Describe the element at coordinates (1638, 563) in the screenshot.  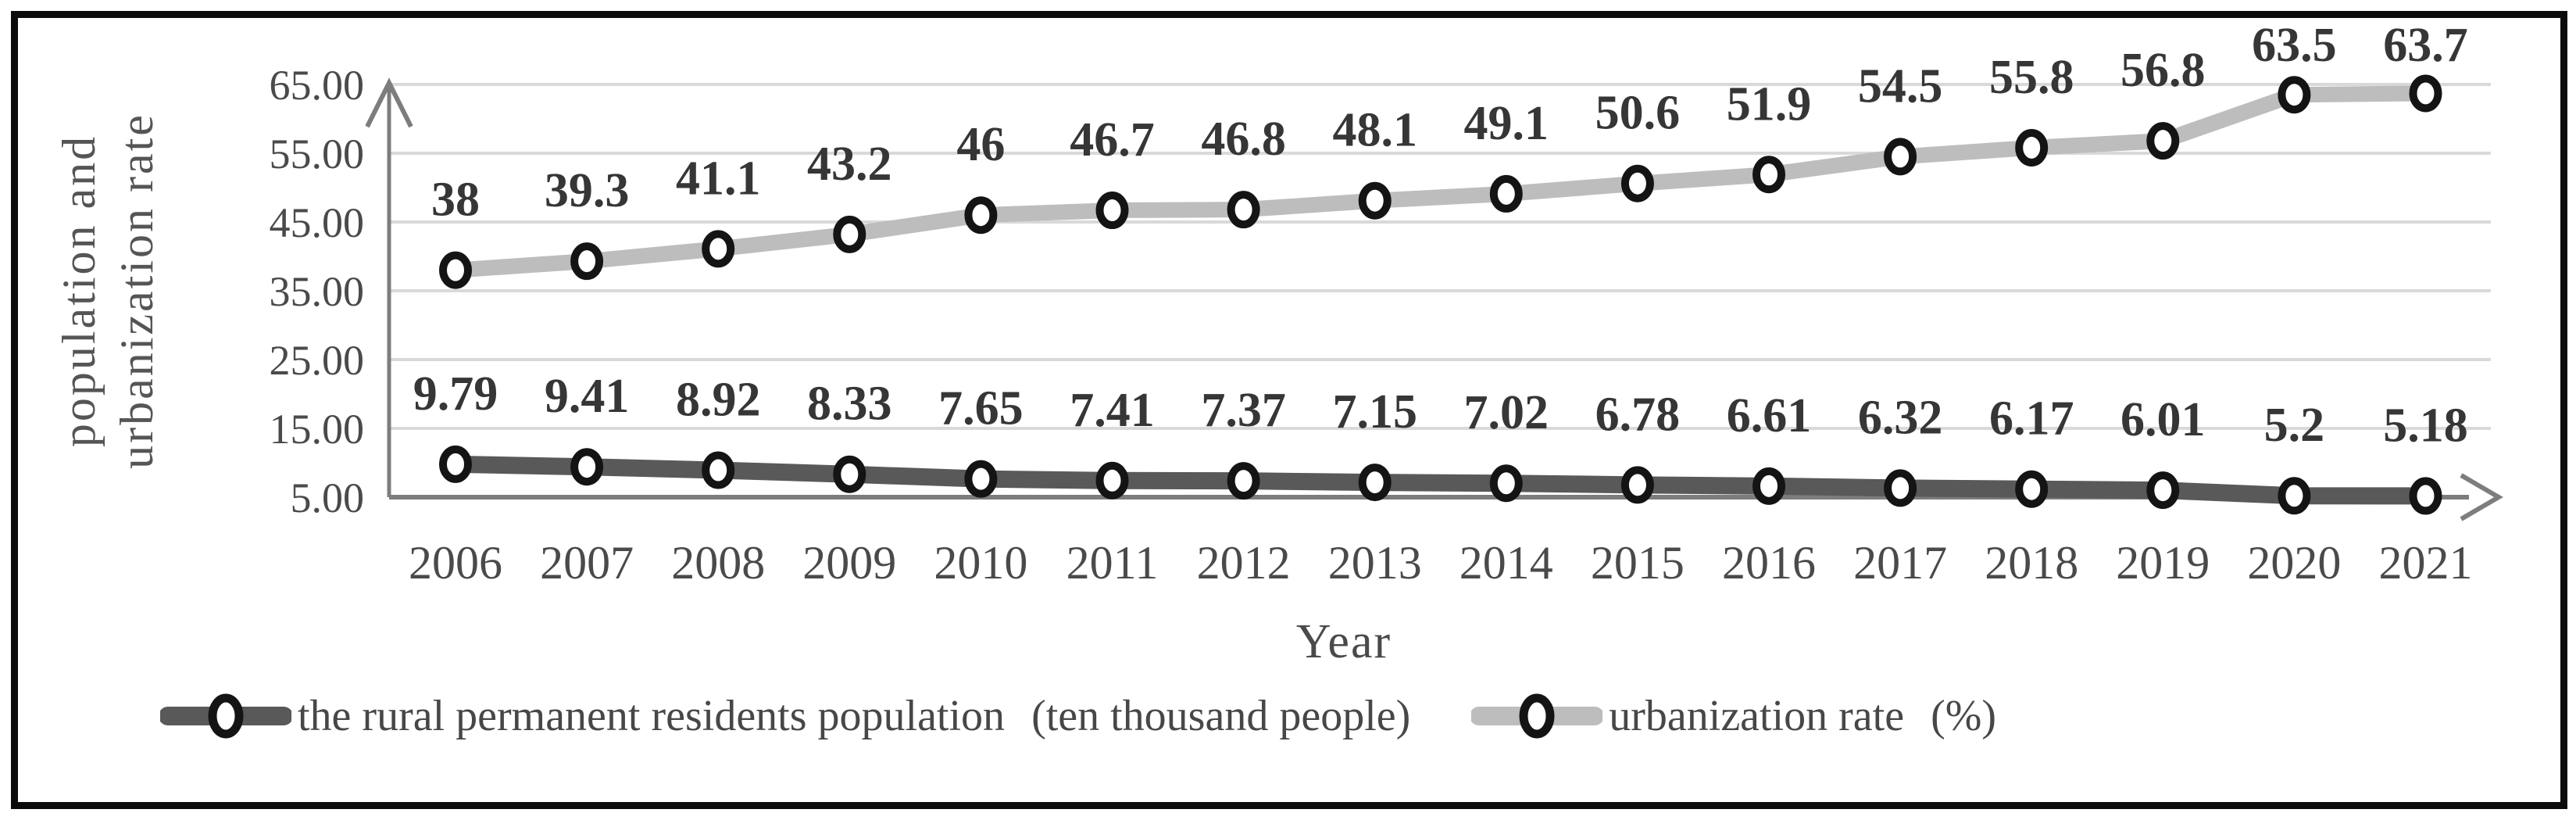
I see `x-tick-label: 2015` at that location.